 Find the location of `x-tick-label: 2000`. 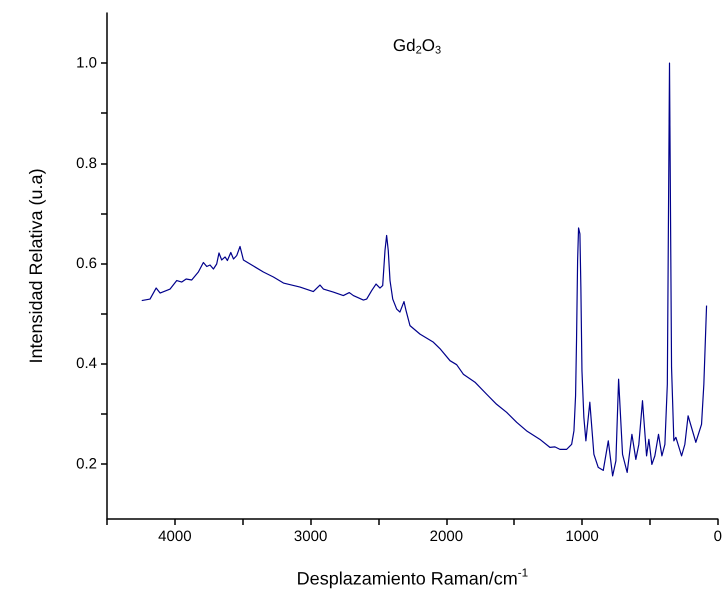

x-tick-label: 2000 is located at coordinates (447, 536).